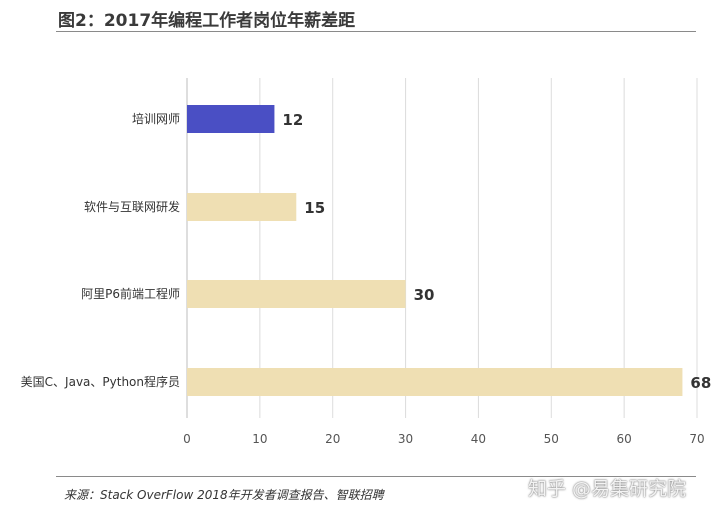 The width and height of the screenshot is (720, 515). What do you see at coordinates (443, 439) in the screenshot?
I see `x-tick-labels: 0 10 20 30 40 50 60 70` at bounding box center [443, 439].